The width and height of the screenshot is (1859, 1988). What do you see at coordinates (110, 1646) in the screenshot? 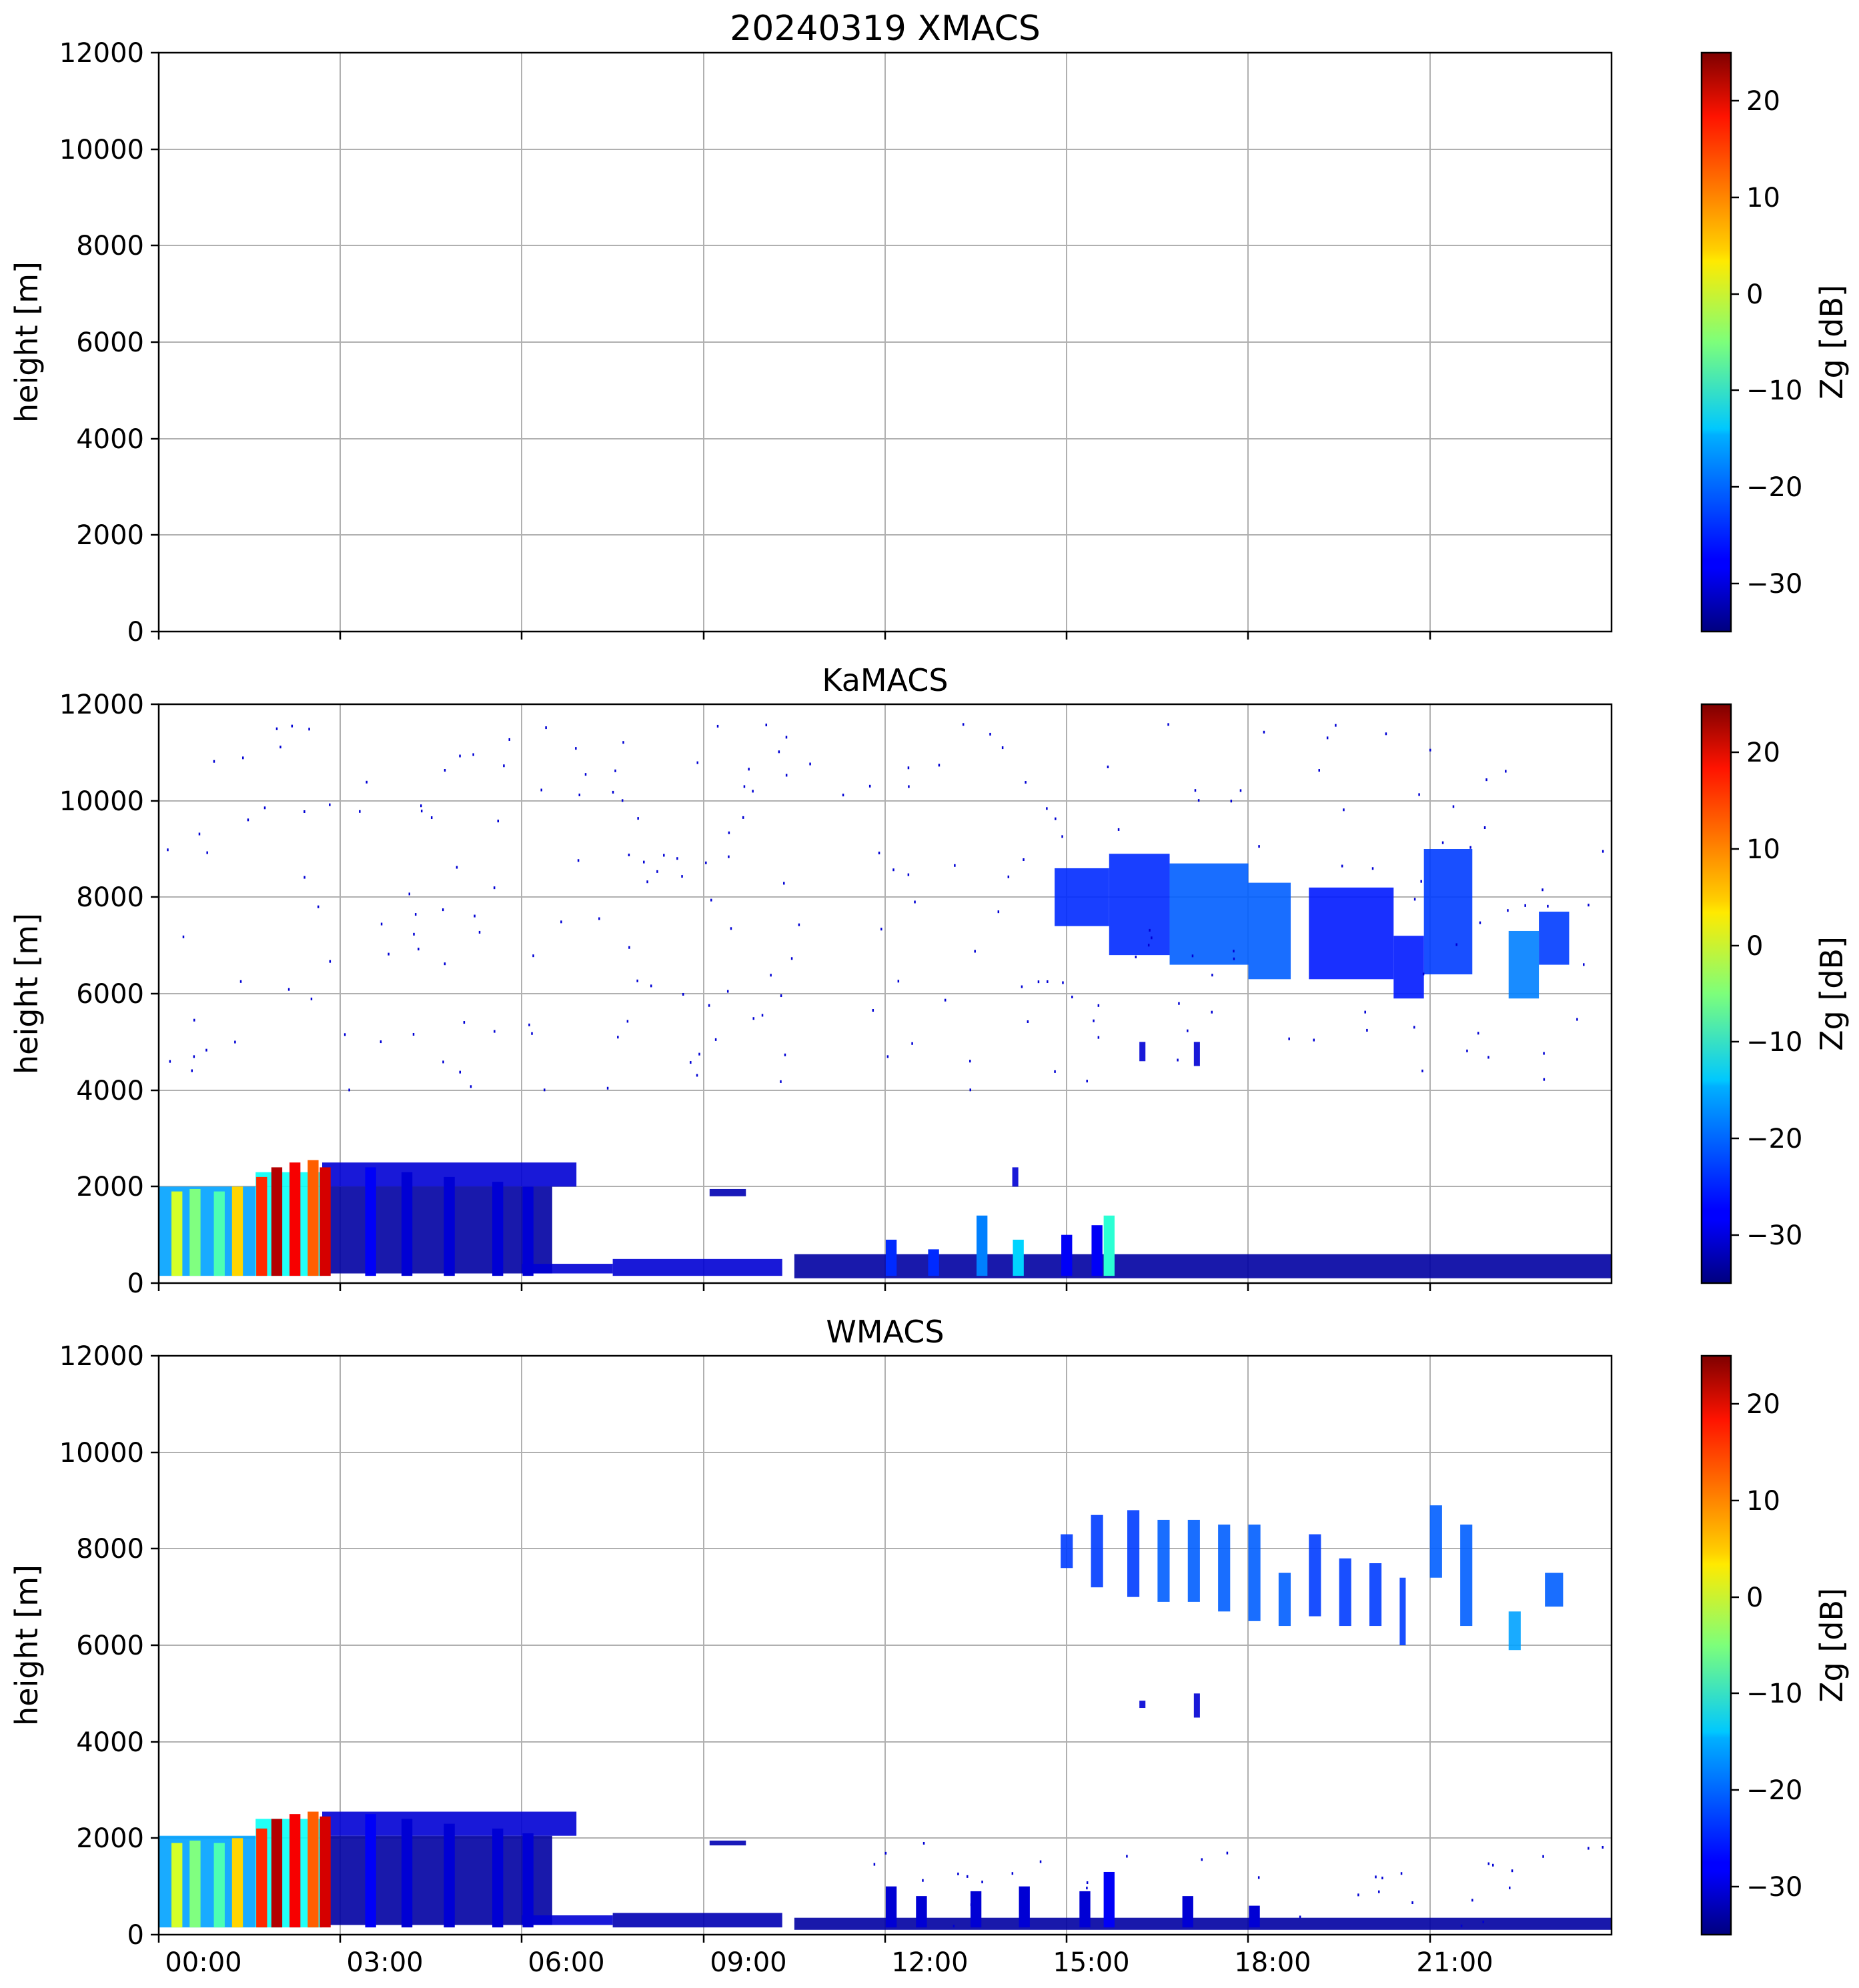
I see `wmacs-ytick-label: 6000` at bounding box center [110, 1646].